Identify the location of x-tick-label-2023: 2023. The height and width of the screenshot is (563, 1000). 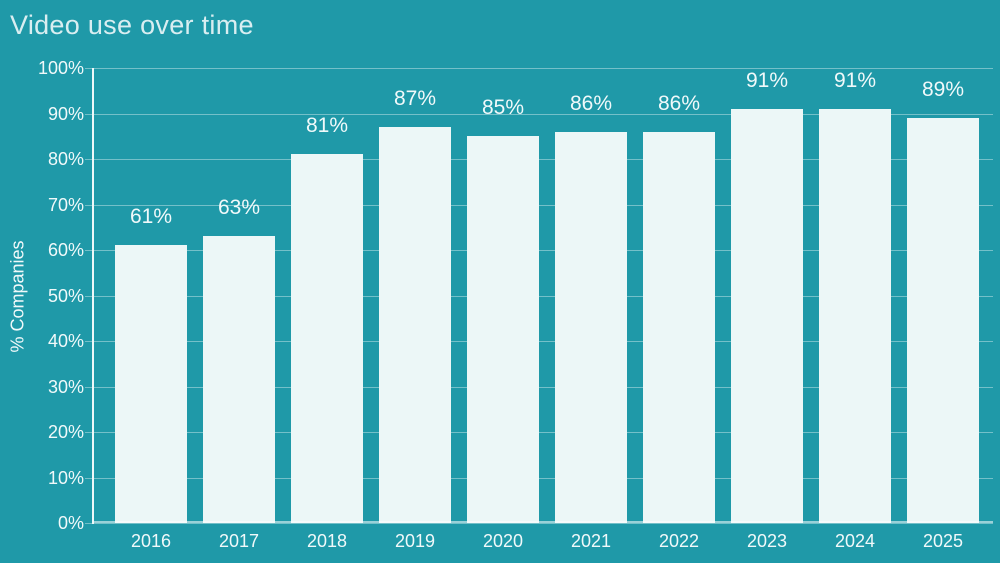
(767, 541).